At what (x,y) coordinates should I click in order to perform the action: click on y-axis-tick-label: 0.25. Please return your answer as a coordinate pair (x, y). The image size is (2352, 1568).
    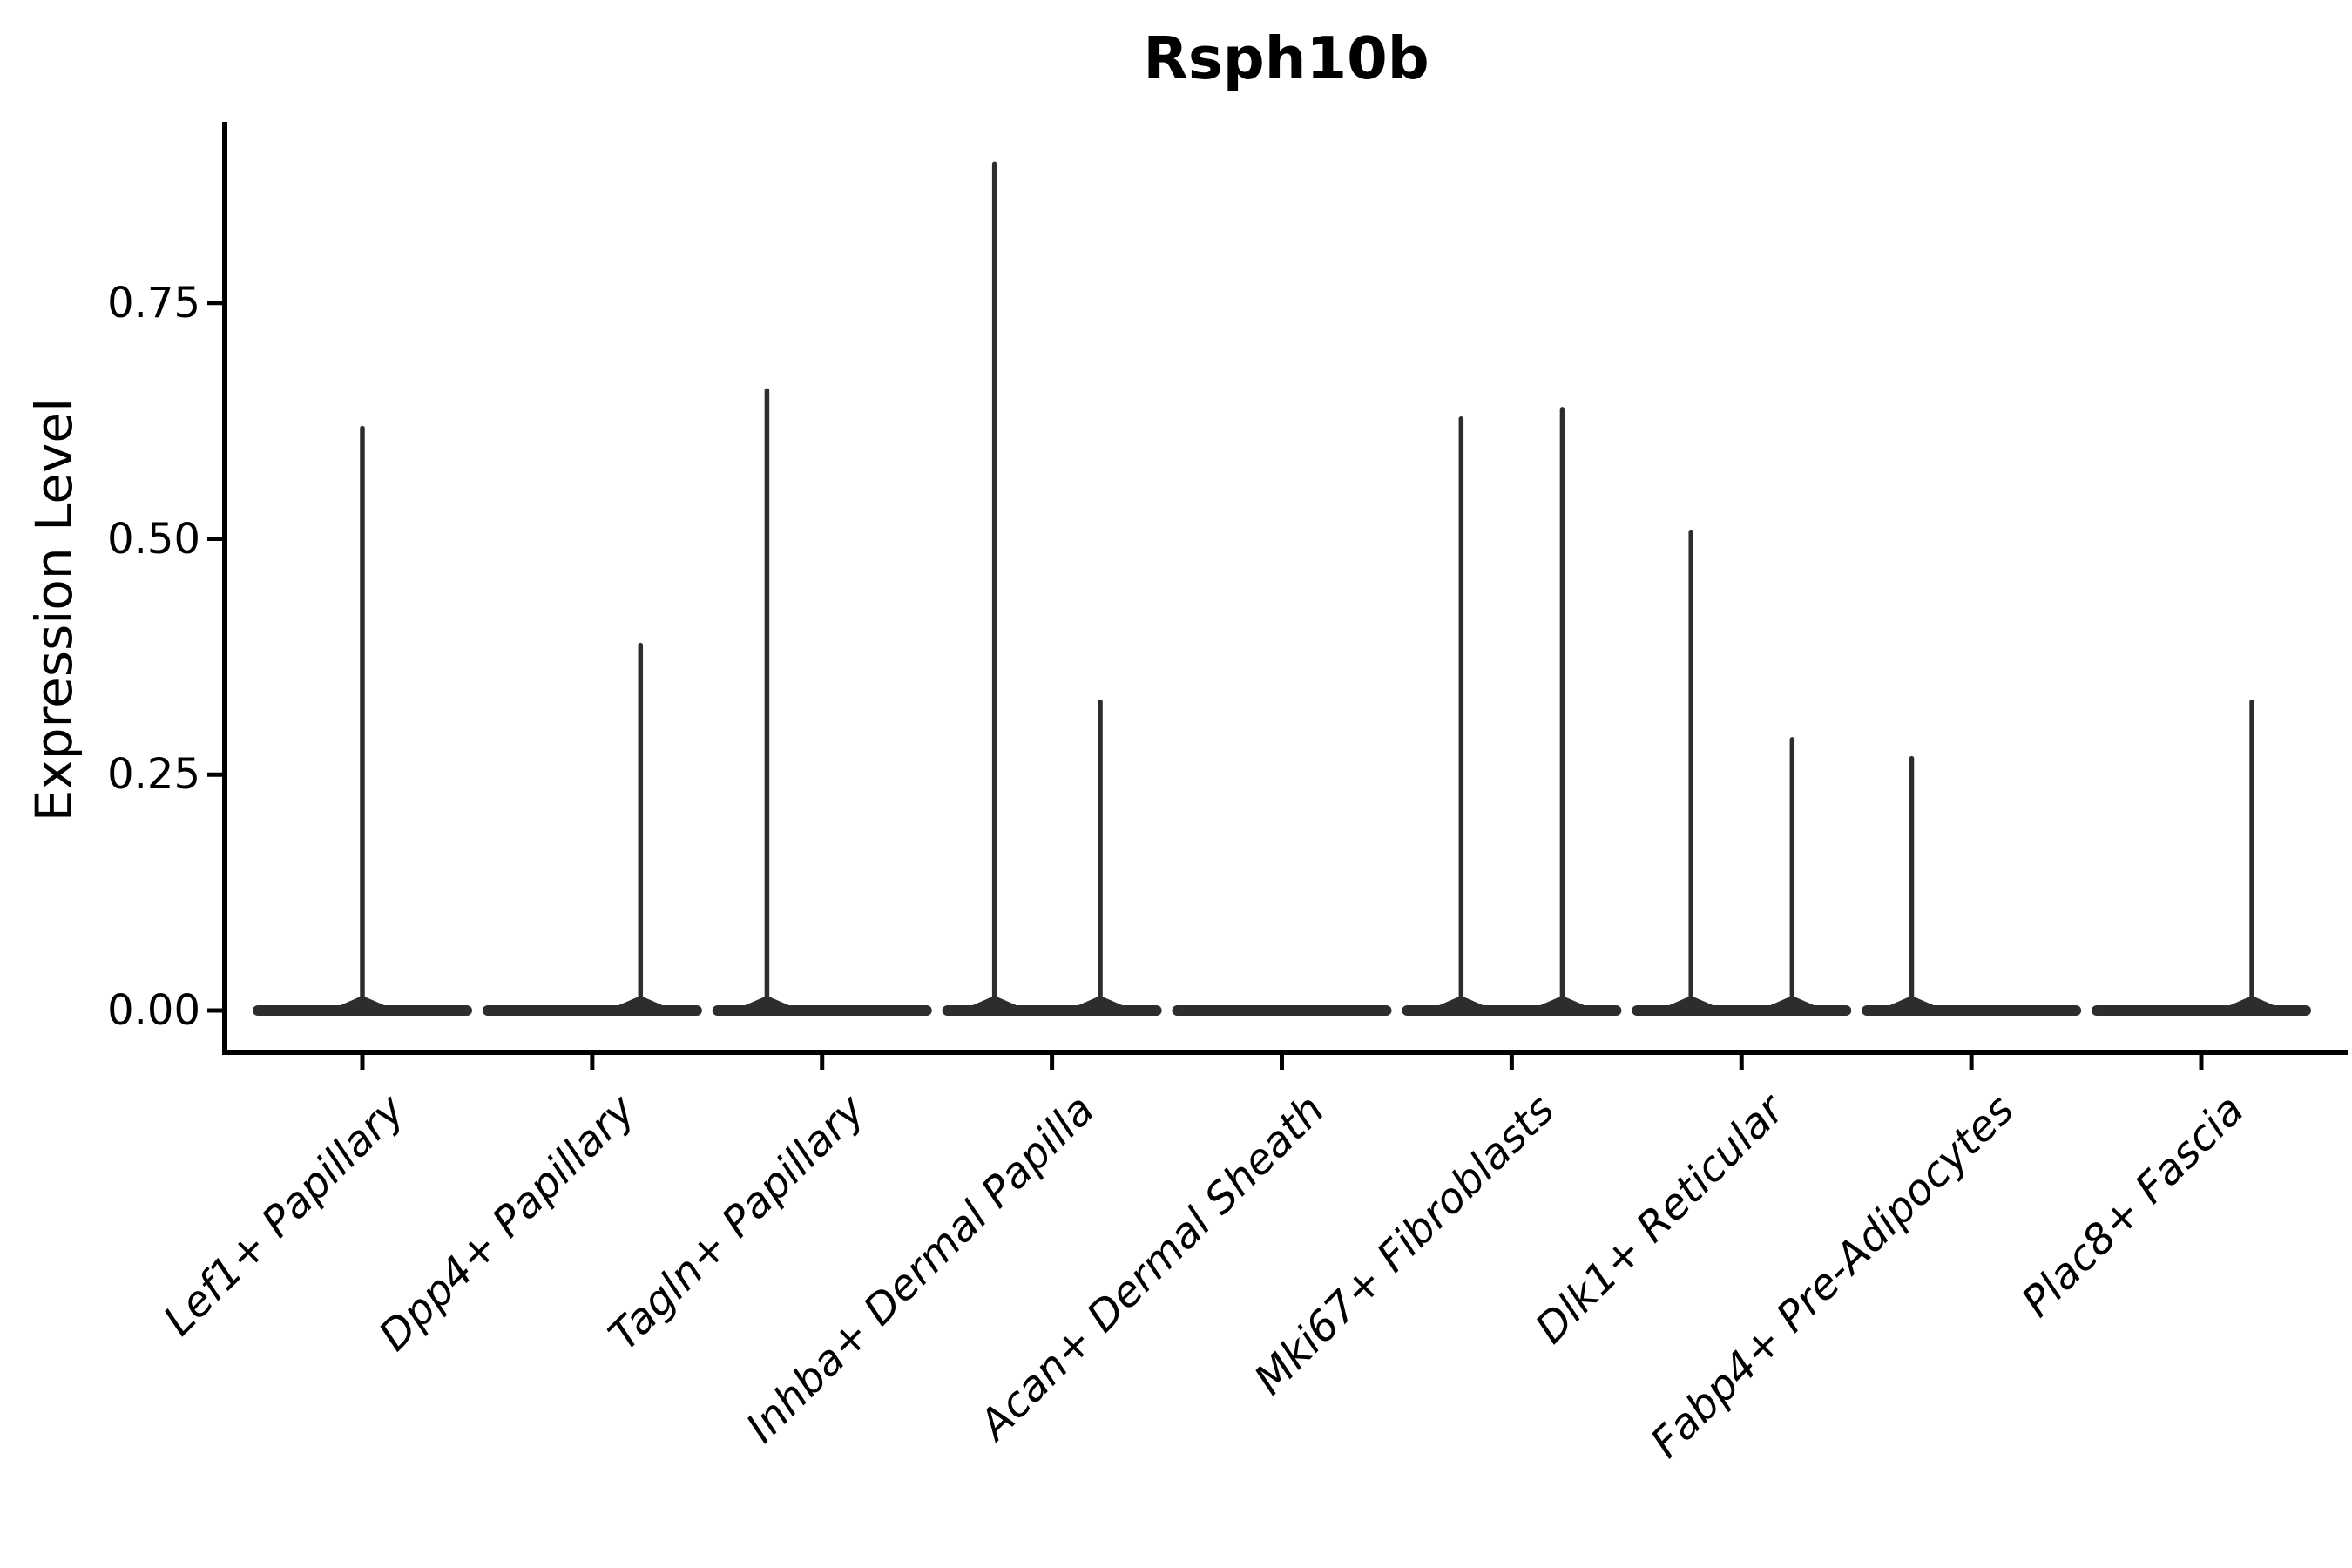
    Looking at the image, I should click on (153, 775).